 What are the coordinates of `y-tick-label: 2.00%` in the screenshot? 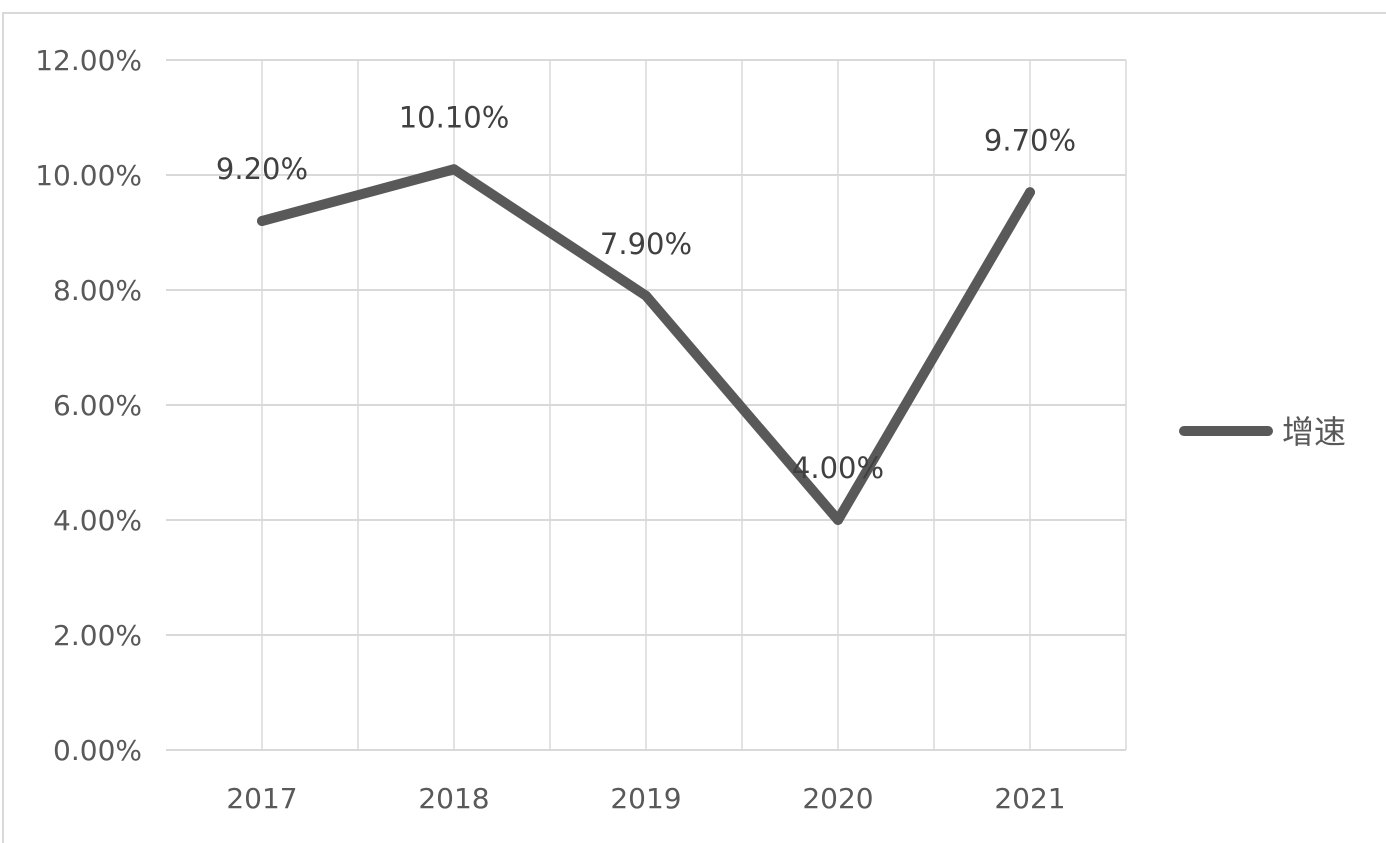 It's located at (97, 635).